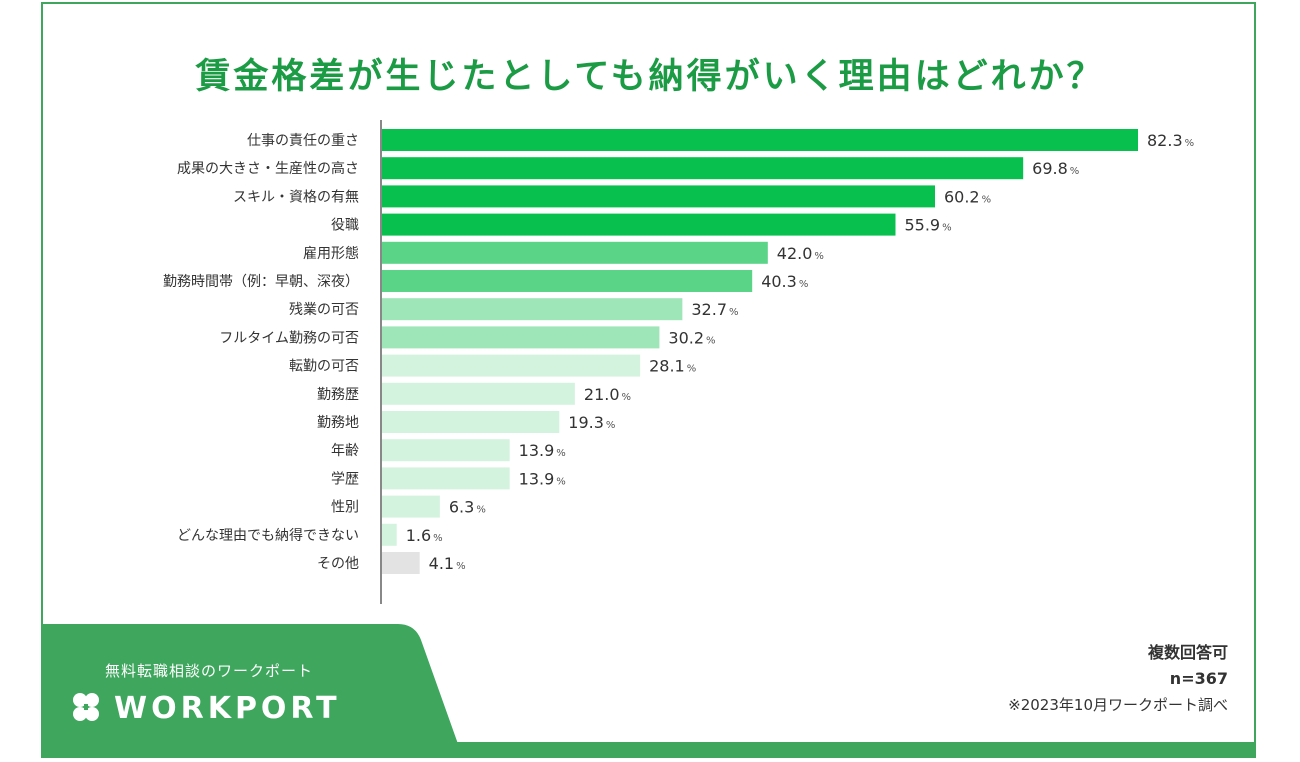 Image resolution: width=1300 pixels, height=762 pixels. Describe the element at coordinates (209, 671) in the screenshot. I see `brand-tagline: 無料転職相談のワークポート` at that location.